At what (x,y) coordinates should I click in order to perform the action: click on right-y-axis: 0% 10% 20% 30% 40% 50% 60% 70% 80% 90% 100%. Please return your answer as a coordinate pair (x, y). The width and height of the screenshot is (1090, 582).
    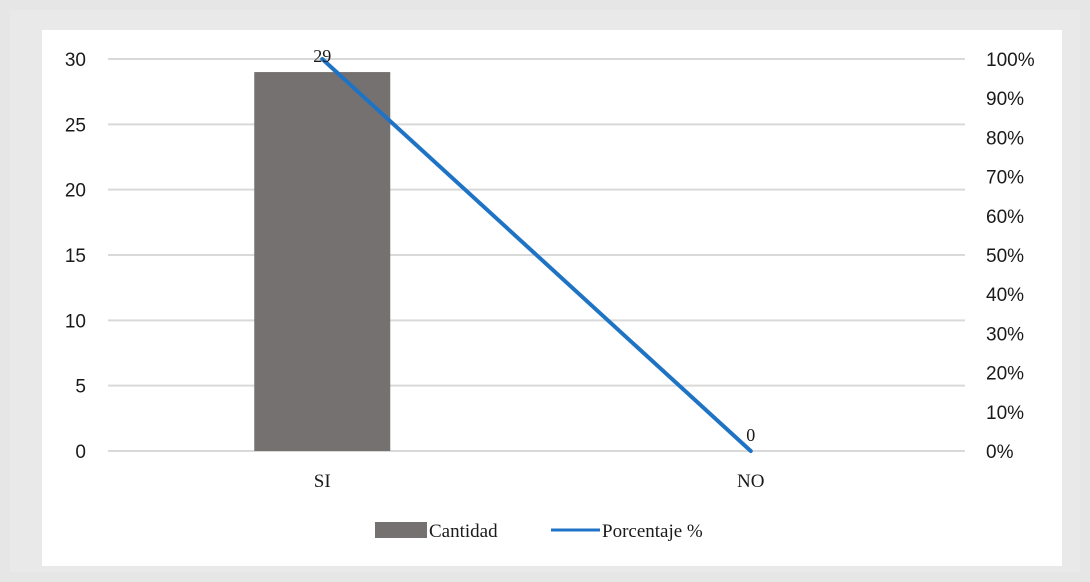
    Looking at the image, I should click on (1010, 256).